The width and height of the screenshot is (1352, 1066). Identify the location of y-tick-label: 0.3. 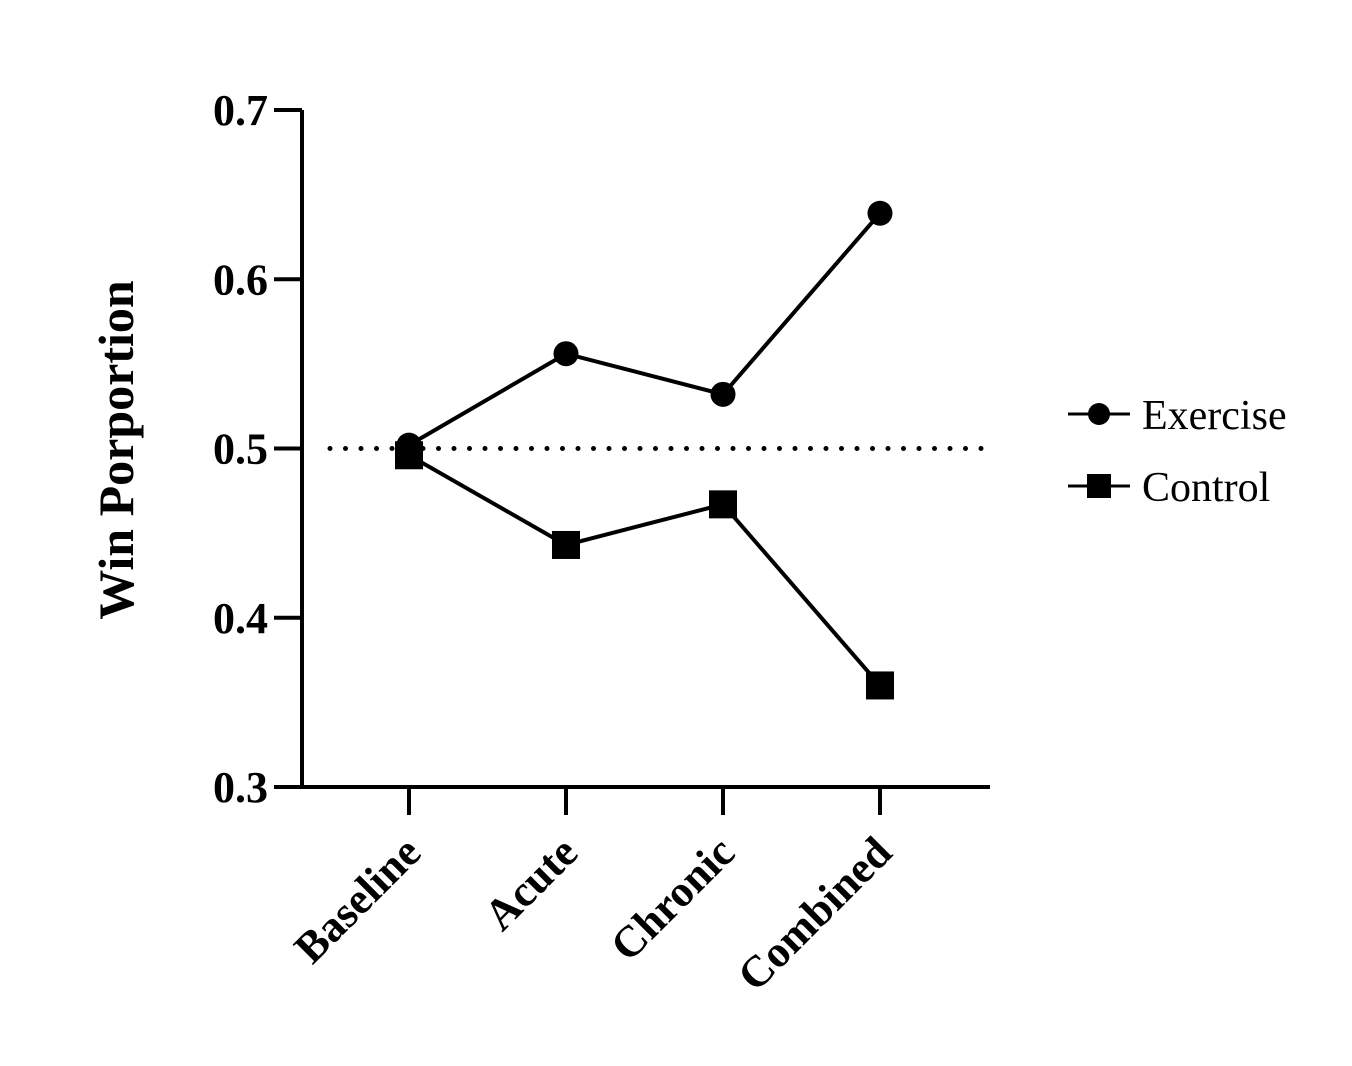
(240, 787).